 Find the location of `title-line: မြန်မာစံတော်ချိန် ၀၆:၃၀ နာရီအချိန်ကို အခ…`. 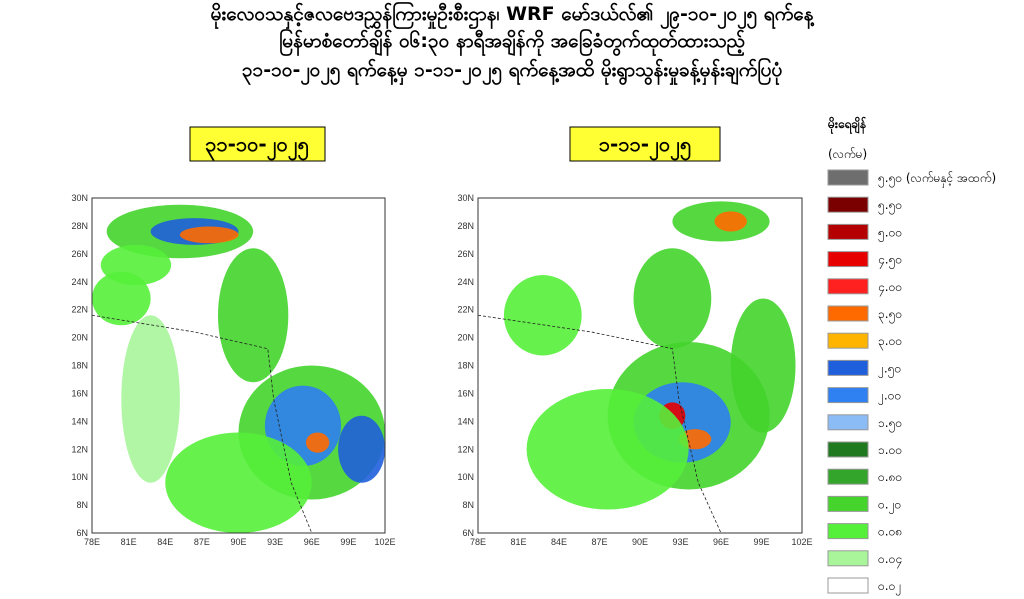

title-line: မြန်မာစံတော်ချိန် ၀၆:၃၀ နာရီအချိန်ကို အခ… is located at coordinates (512, 42).